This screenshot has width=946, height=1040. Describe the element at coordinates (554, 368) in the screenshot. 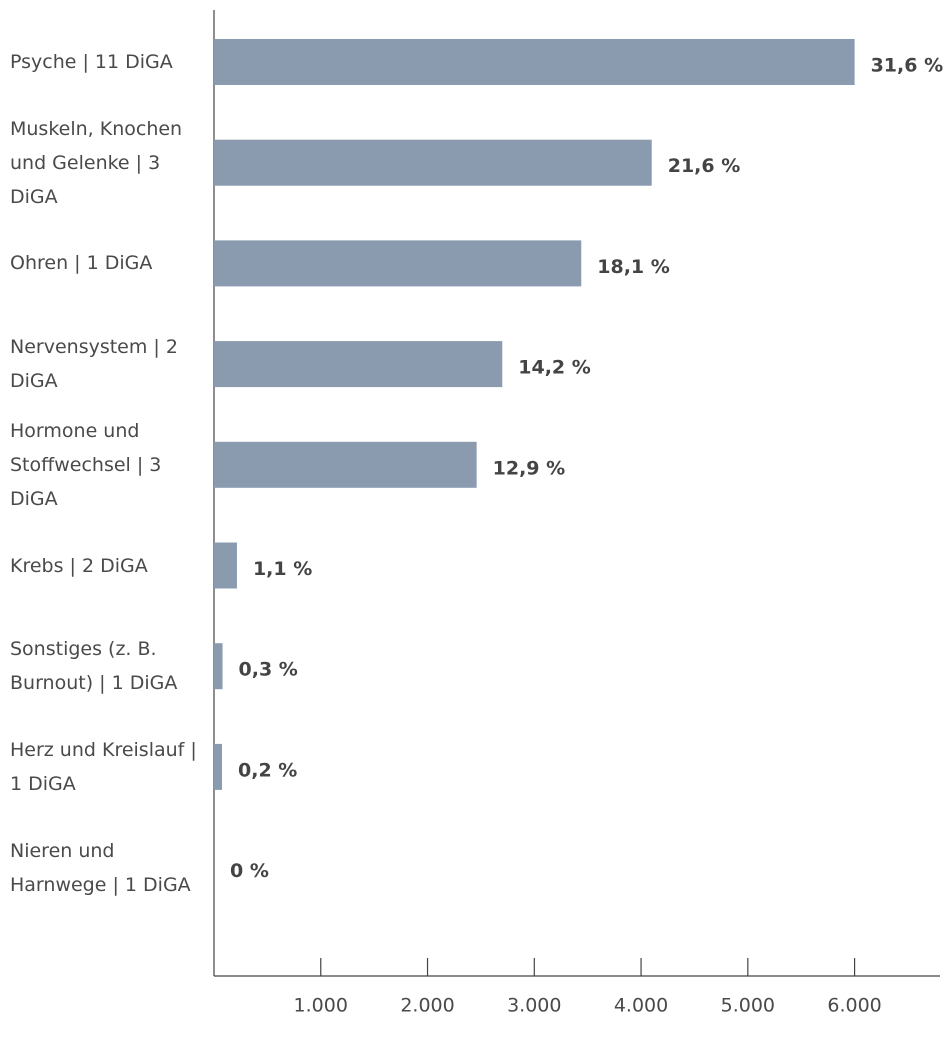

I see `data-label: 14,2 %` at that location.